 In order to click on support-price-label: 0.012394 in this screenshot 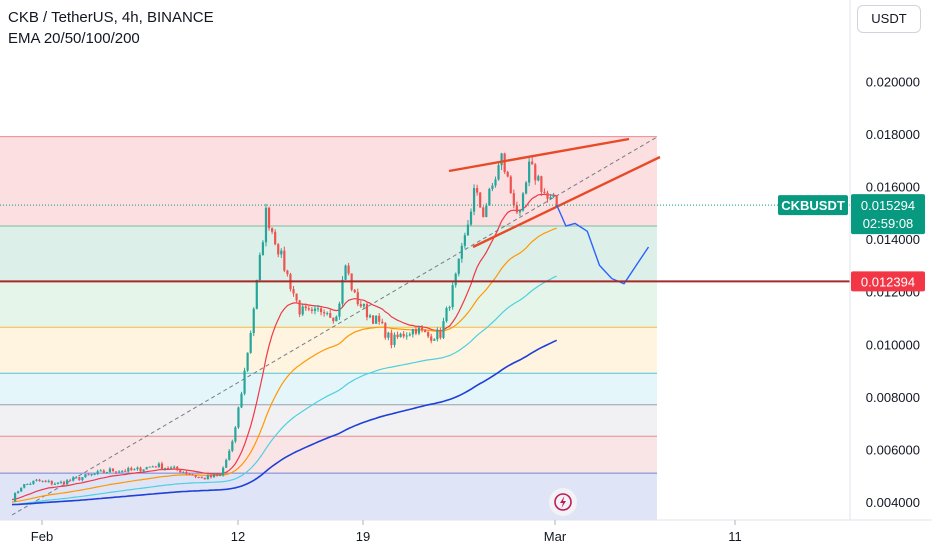, I will do `click(888, 281)`.